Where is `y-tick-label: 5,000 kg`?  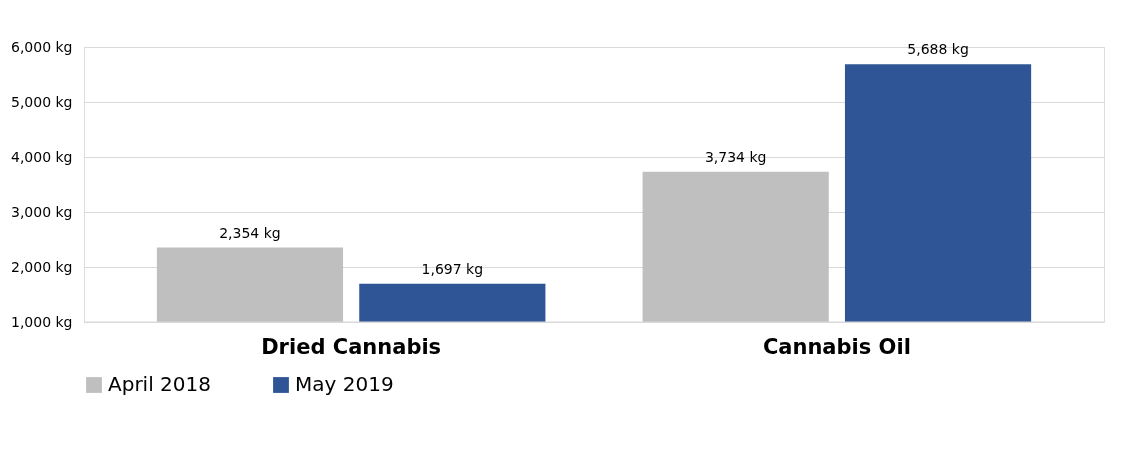 y-tick-label: 5,000 kg is located at coordinates (41, 101).